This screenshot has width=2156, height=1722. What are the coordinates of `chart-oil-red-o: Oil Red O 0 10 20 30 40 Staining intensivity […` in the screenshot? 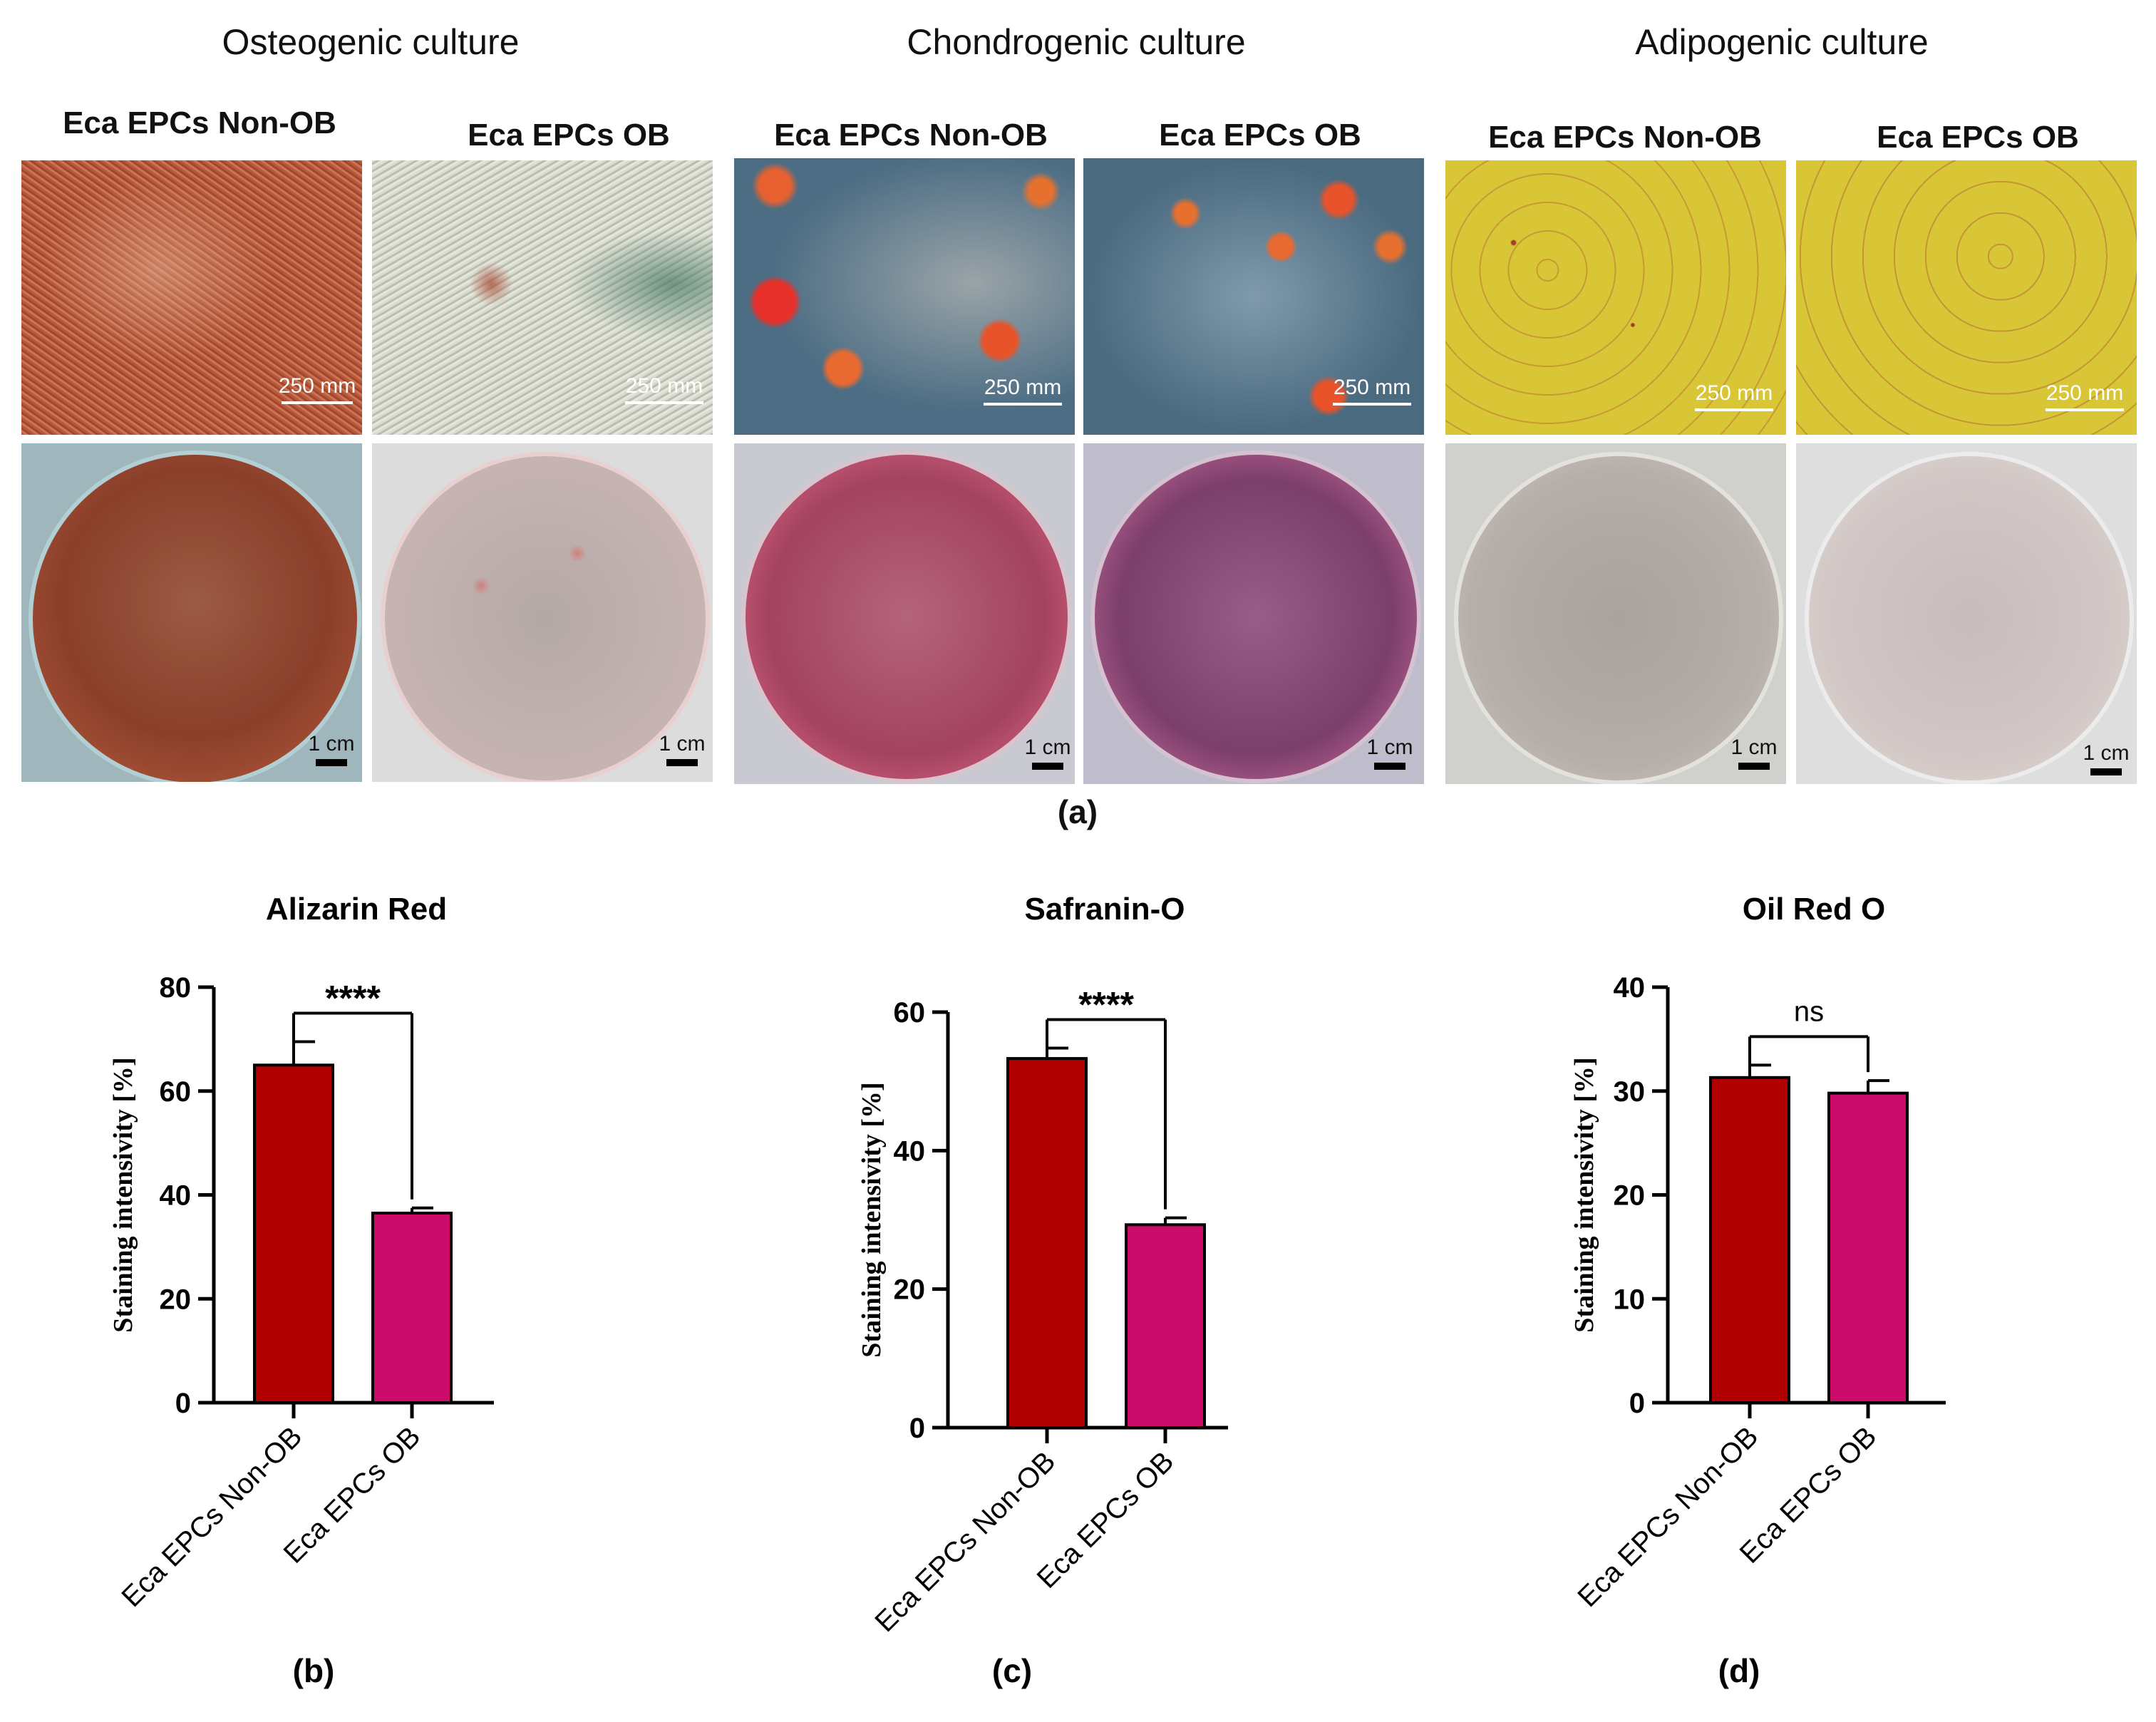 It's located at (1758, 1290).